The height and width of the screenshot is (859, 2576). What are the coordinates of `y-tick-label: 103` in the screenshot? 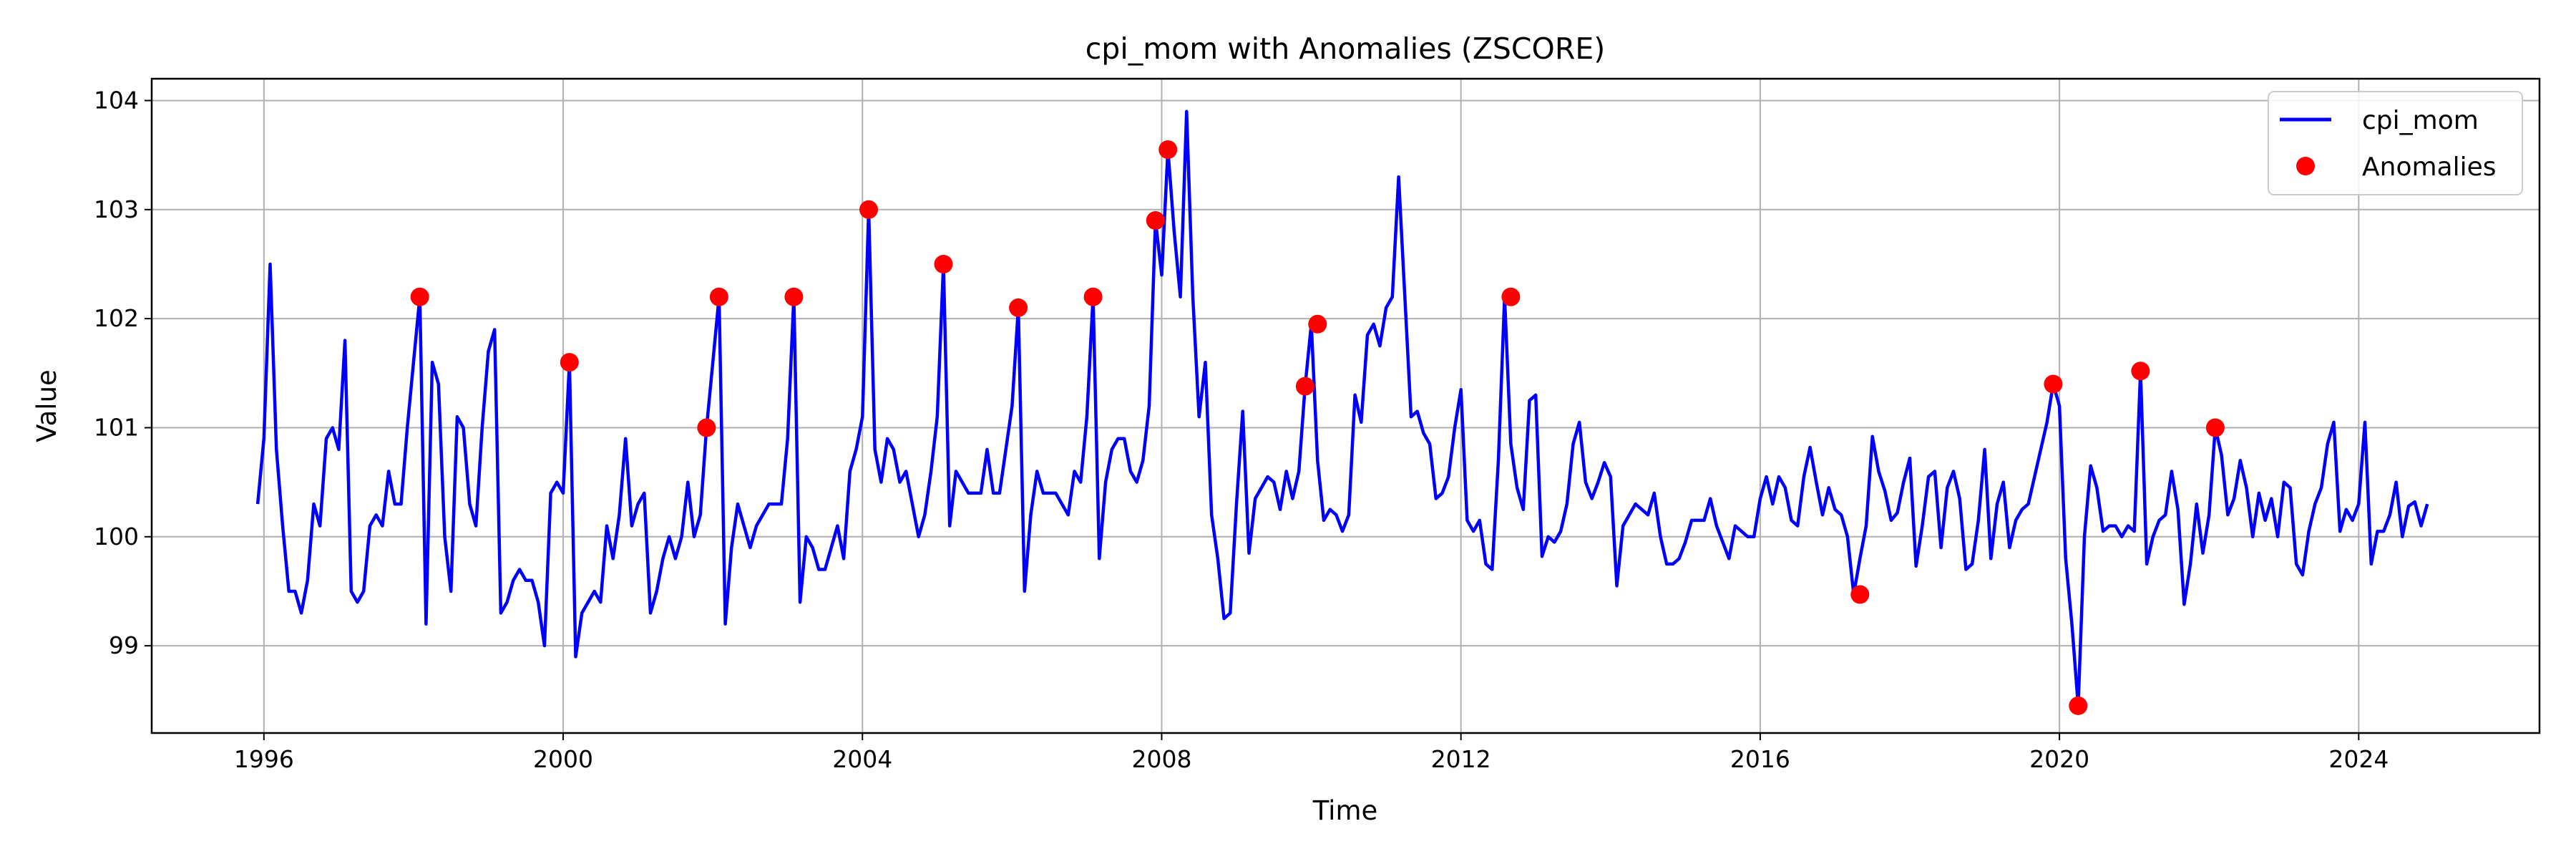 It's located at (116, 209).